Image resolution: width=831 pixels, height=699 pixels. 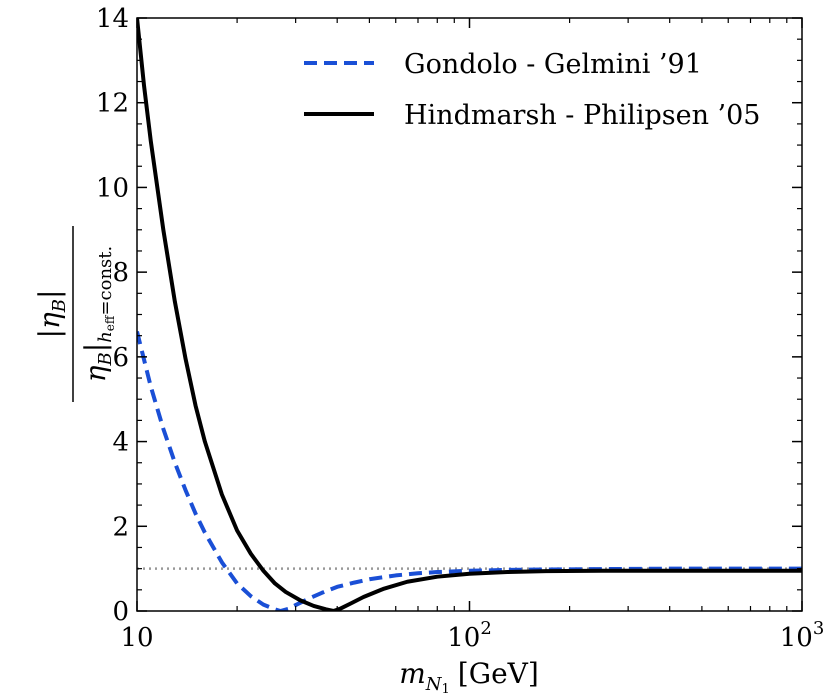 What do you see at coordinates (469, 635) in the screenshot?
I see `x-tick-label: 10²` at bounding box center [469, 635].